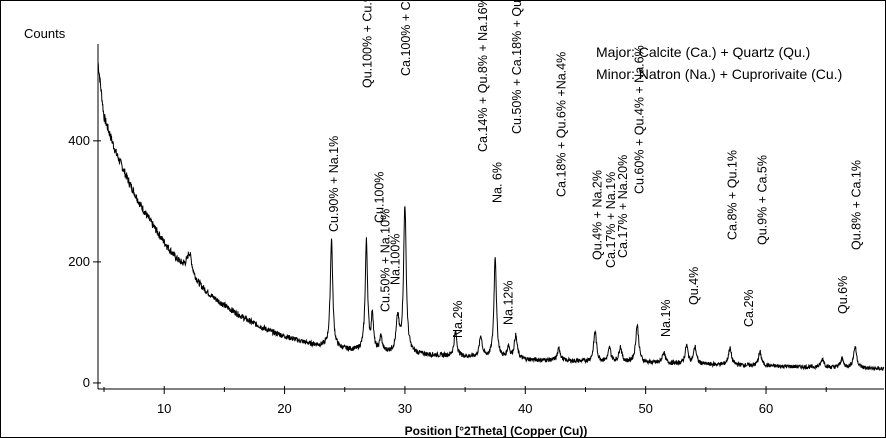  Describe the element at coordinates (386, 260) in the screenshot. I see `peak-label: Cu.50% + Na.10%` at that location.